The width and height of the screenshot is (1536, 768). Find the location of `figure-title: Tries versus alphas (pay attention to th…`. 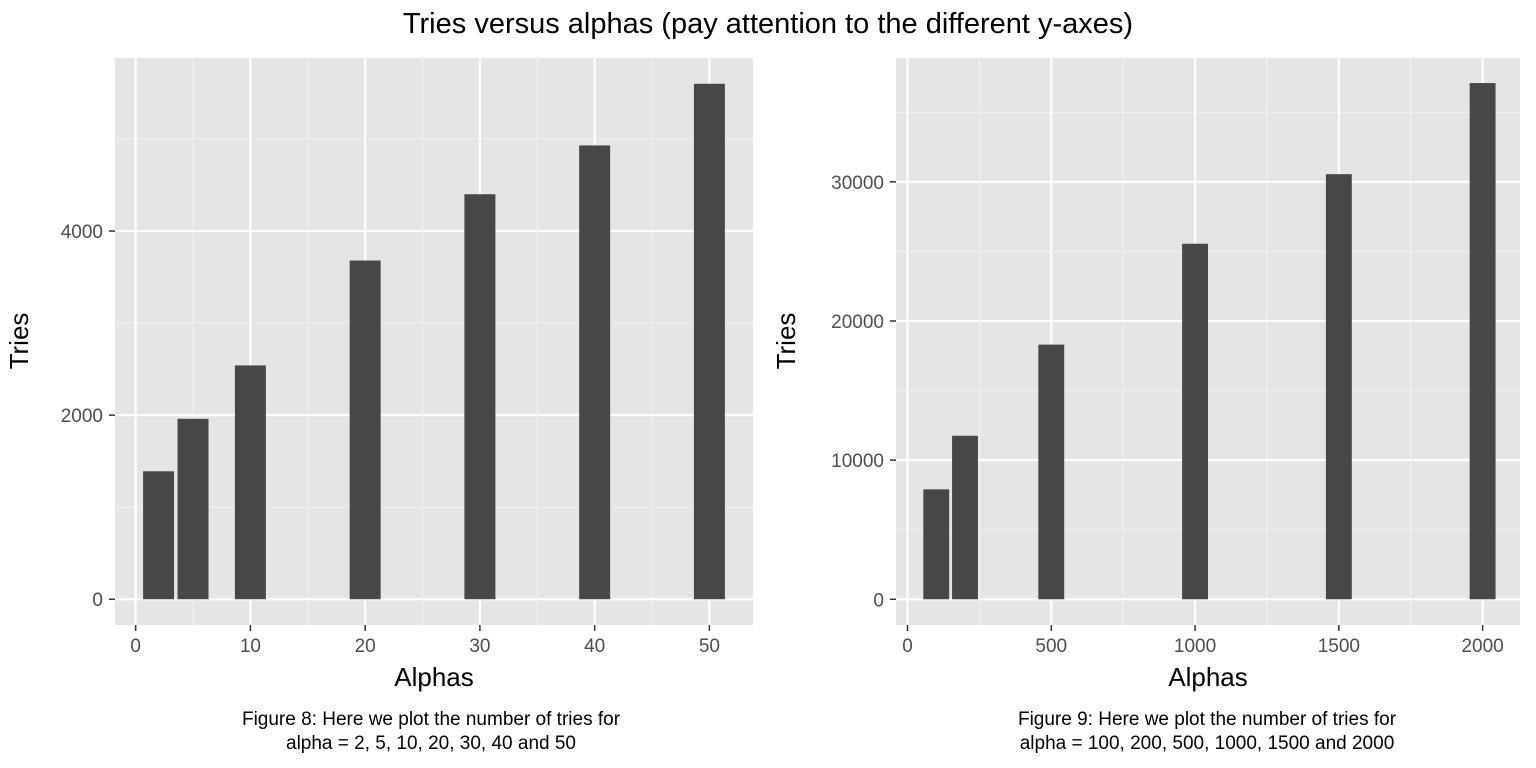

figure-title: Tries versus alphas (pay attention to th… is located at coordinates (768, 24).